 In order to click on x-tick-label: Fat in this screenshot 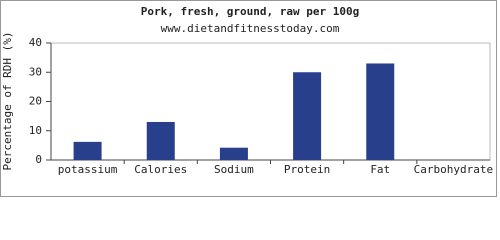, I will do `click(380, 169)`.